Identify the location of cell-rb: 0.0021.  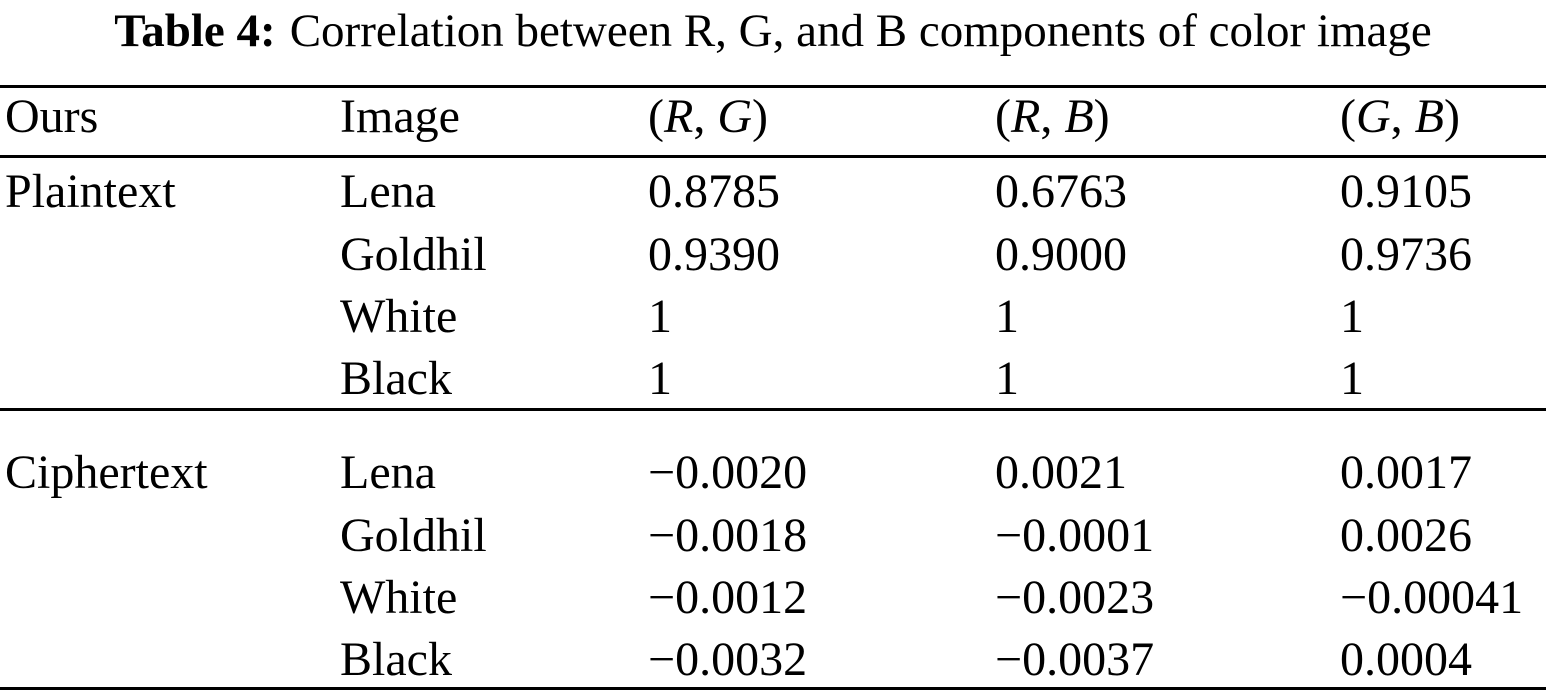
(1061, 472).